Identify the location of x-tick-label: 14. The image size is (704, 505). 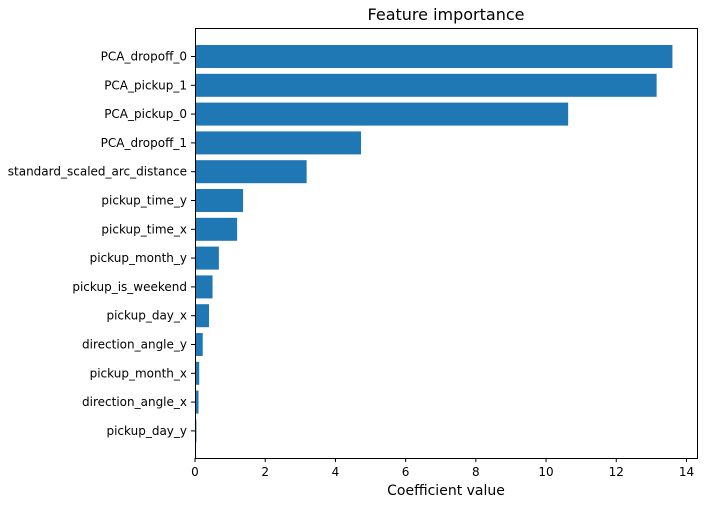
(686, 472).